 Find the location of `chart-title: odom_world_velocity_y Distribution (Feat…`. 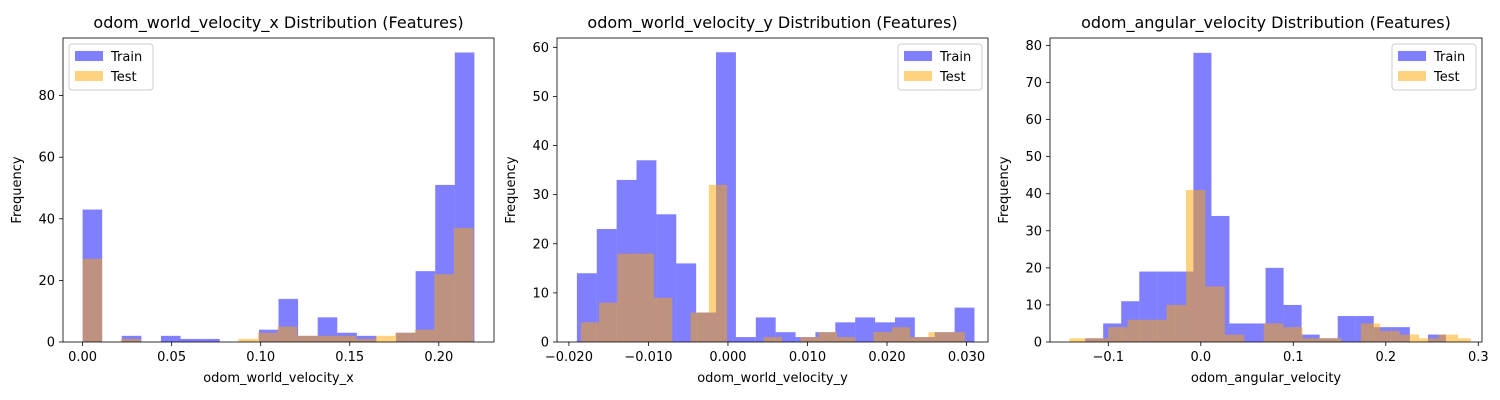

chart-title: odom_world_velocity_y Distribution (Feat… is located at coordinates (772, 23).